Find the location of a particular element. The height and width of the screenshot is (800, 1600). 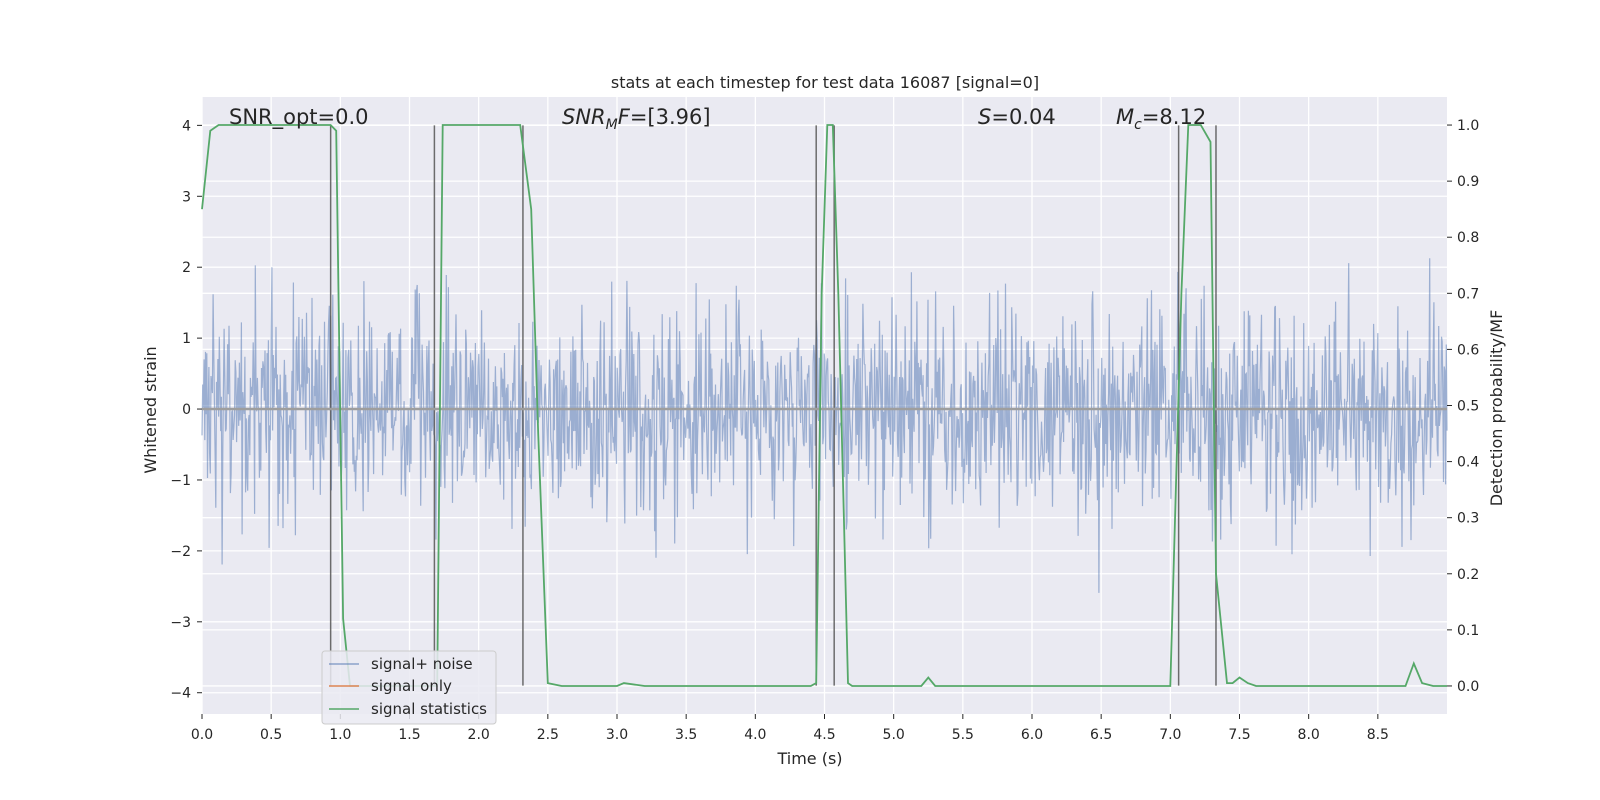

y2-tick-label: 1.0 is located at coordinates (1468, 126).